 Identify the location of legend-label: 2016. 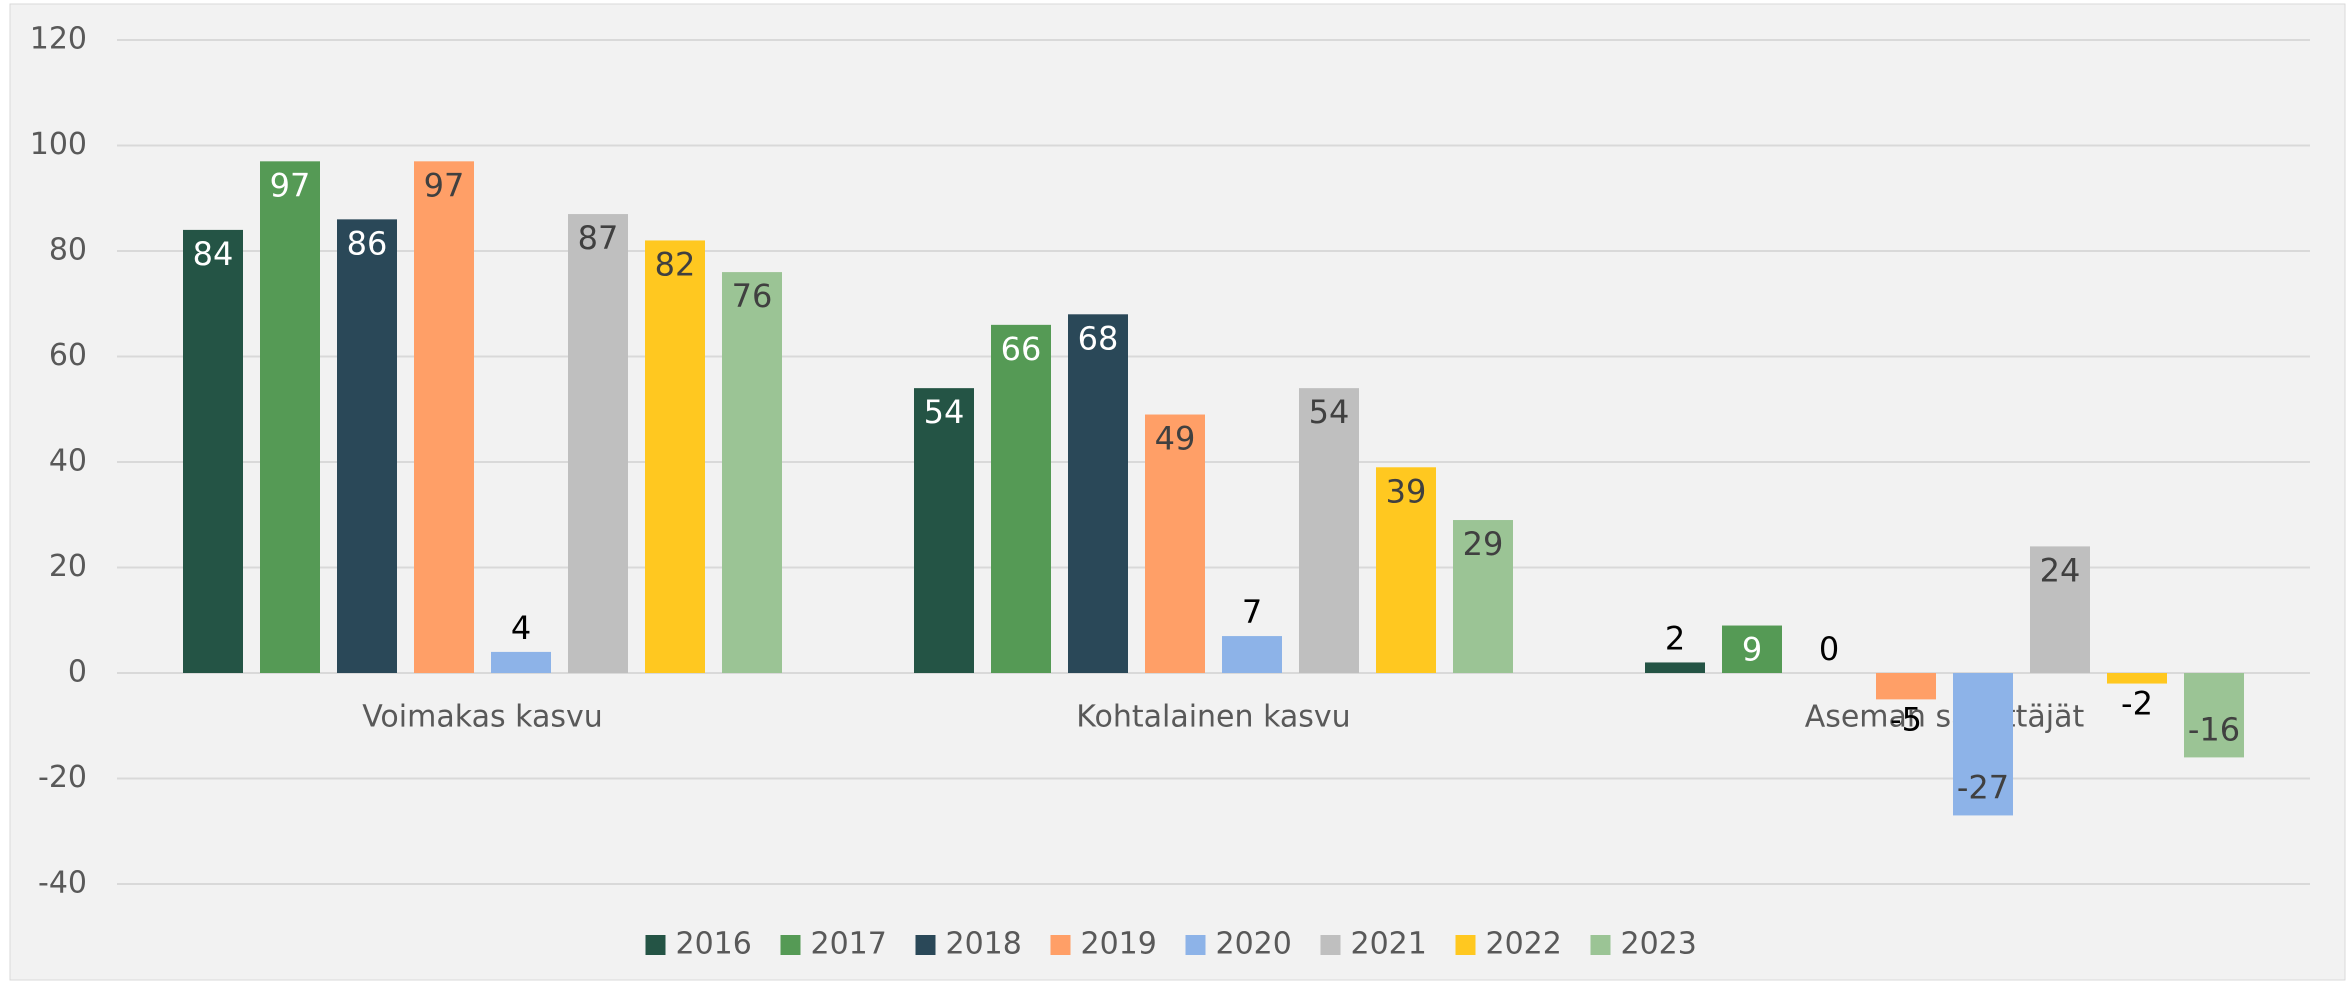
(714, 944).